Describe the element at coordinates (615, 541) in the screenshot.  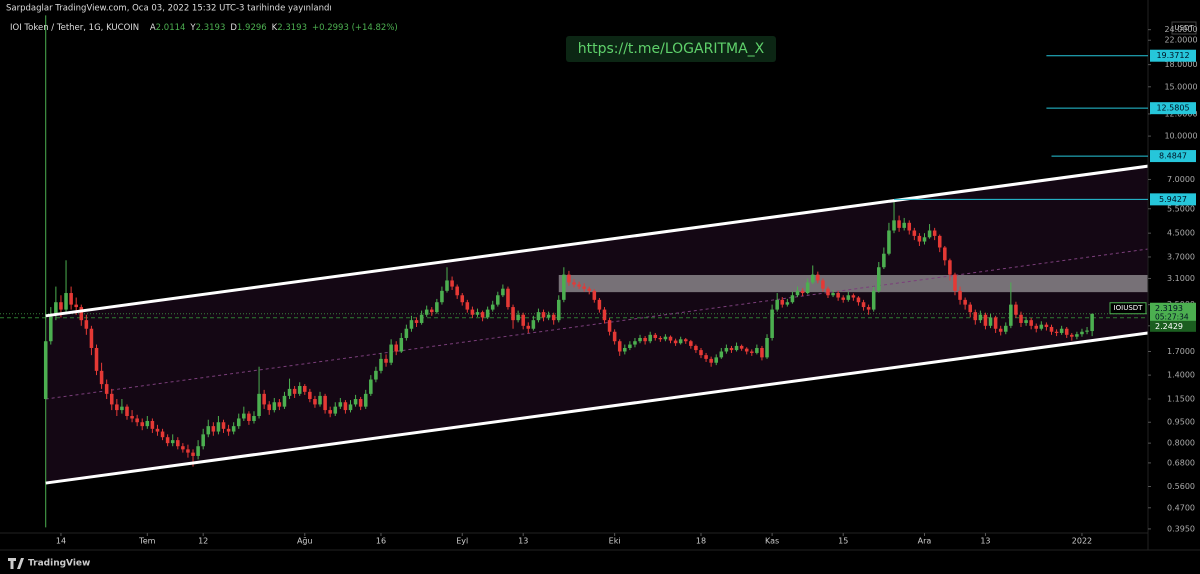
I see `x-tick-label: Eki` at that location.